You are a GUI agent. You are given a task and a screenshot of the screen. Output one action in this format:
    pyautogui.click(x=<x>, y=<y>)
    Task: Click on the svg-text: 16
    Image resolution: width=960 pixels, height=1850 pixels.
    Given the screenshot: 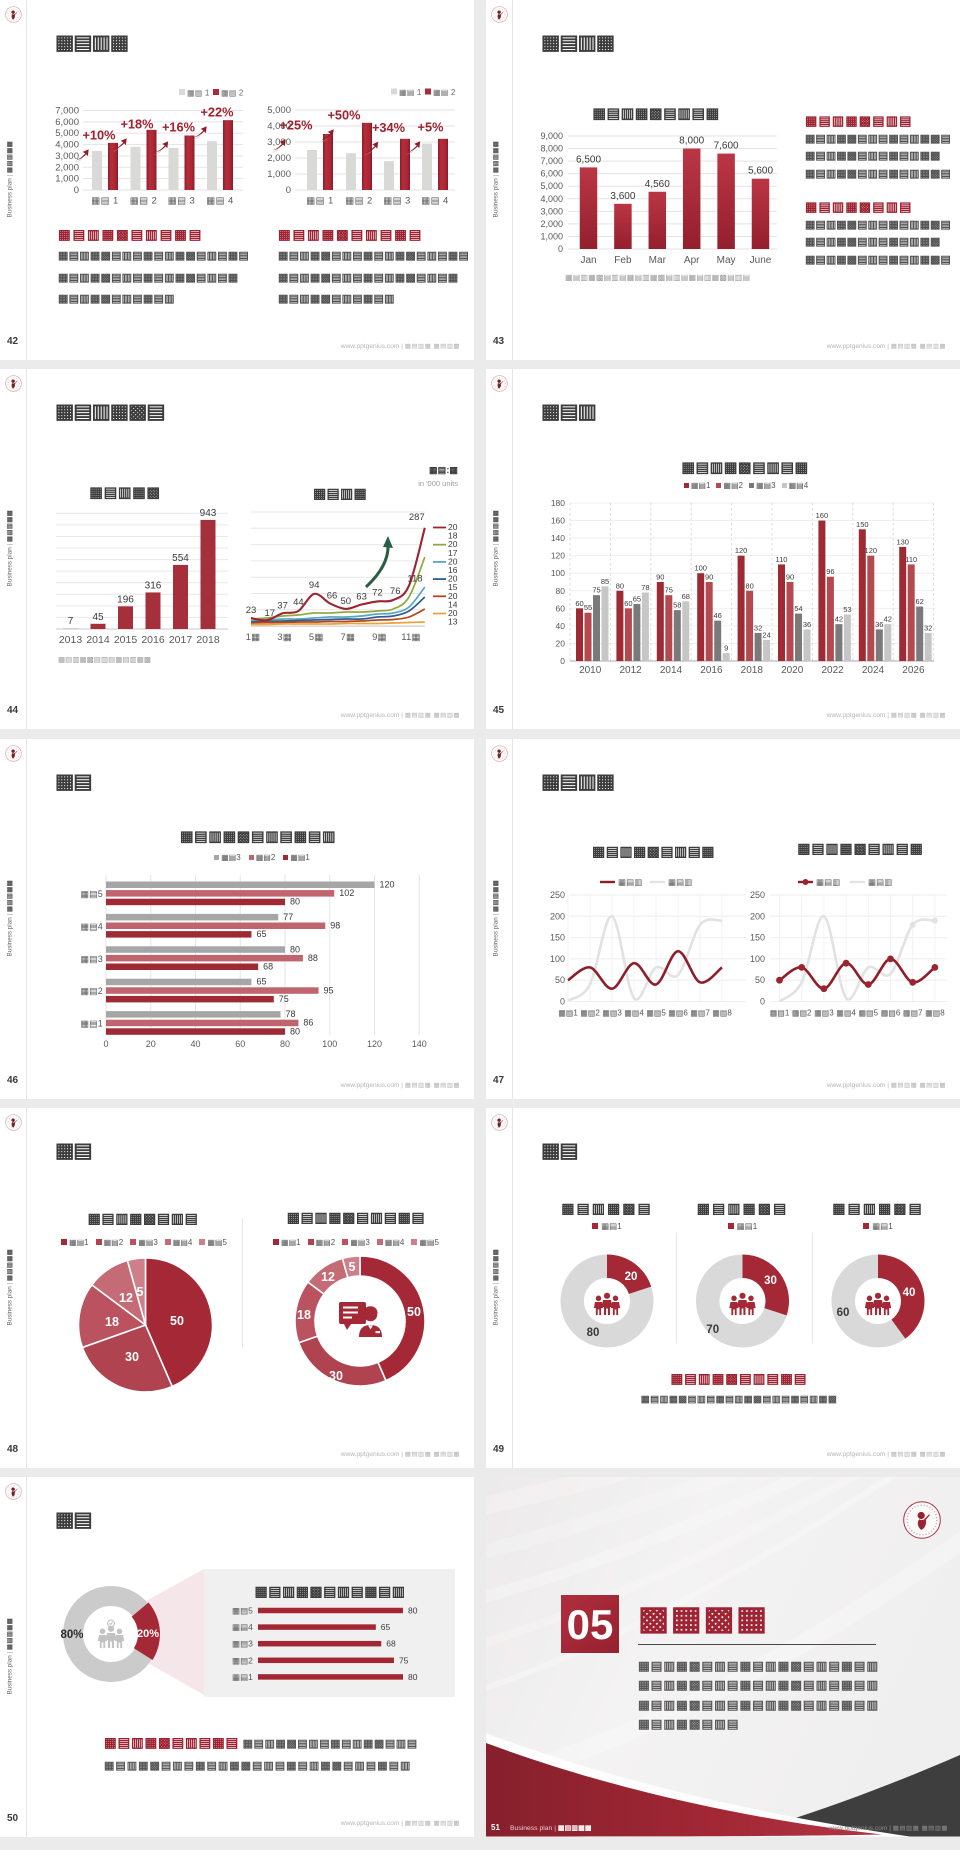 What is the action you would take?
    pyautogui.click(x=453, y=570)
    